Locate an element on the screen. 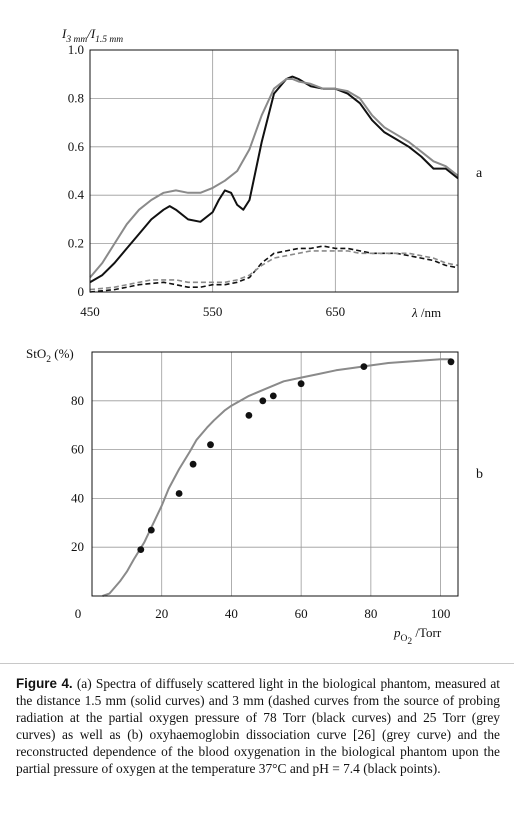 The height and width of the screenshot is (840, 514). panel-a-y-axis-label: I3 mm/I1.5 mm is located at coordinates (92, 35).